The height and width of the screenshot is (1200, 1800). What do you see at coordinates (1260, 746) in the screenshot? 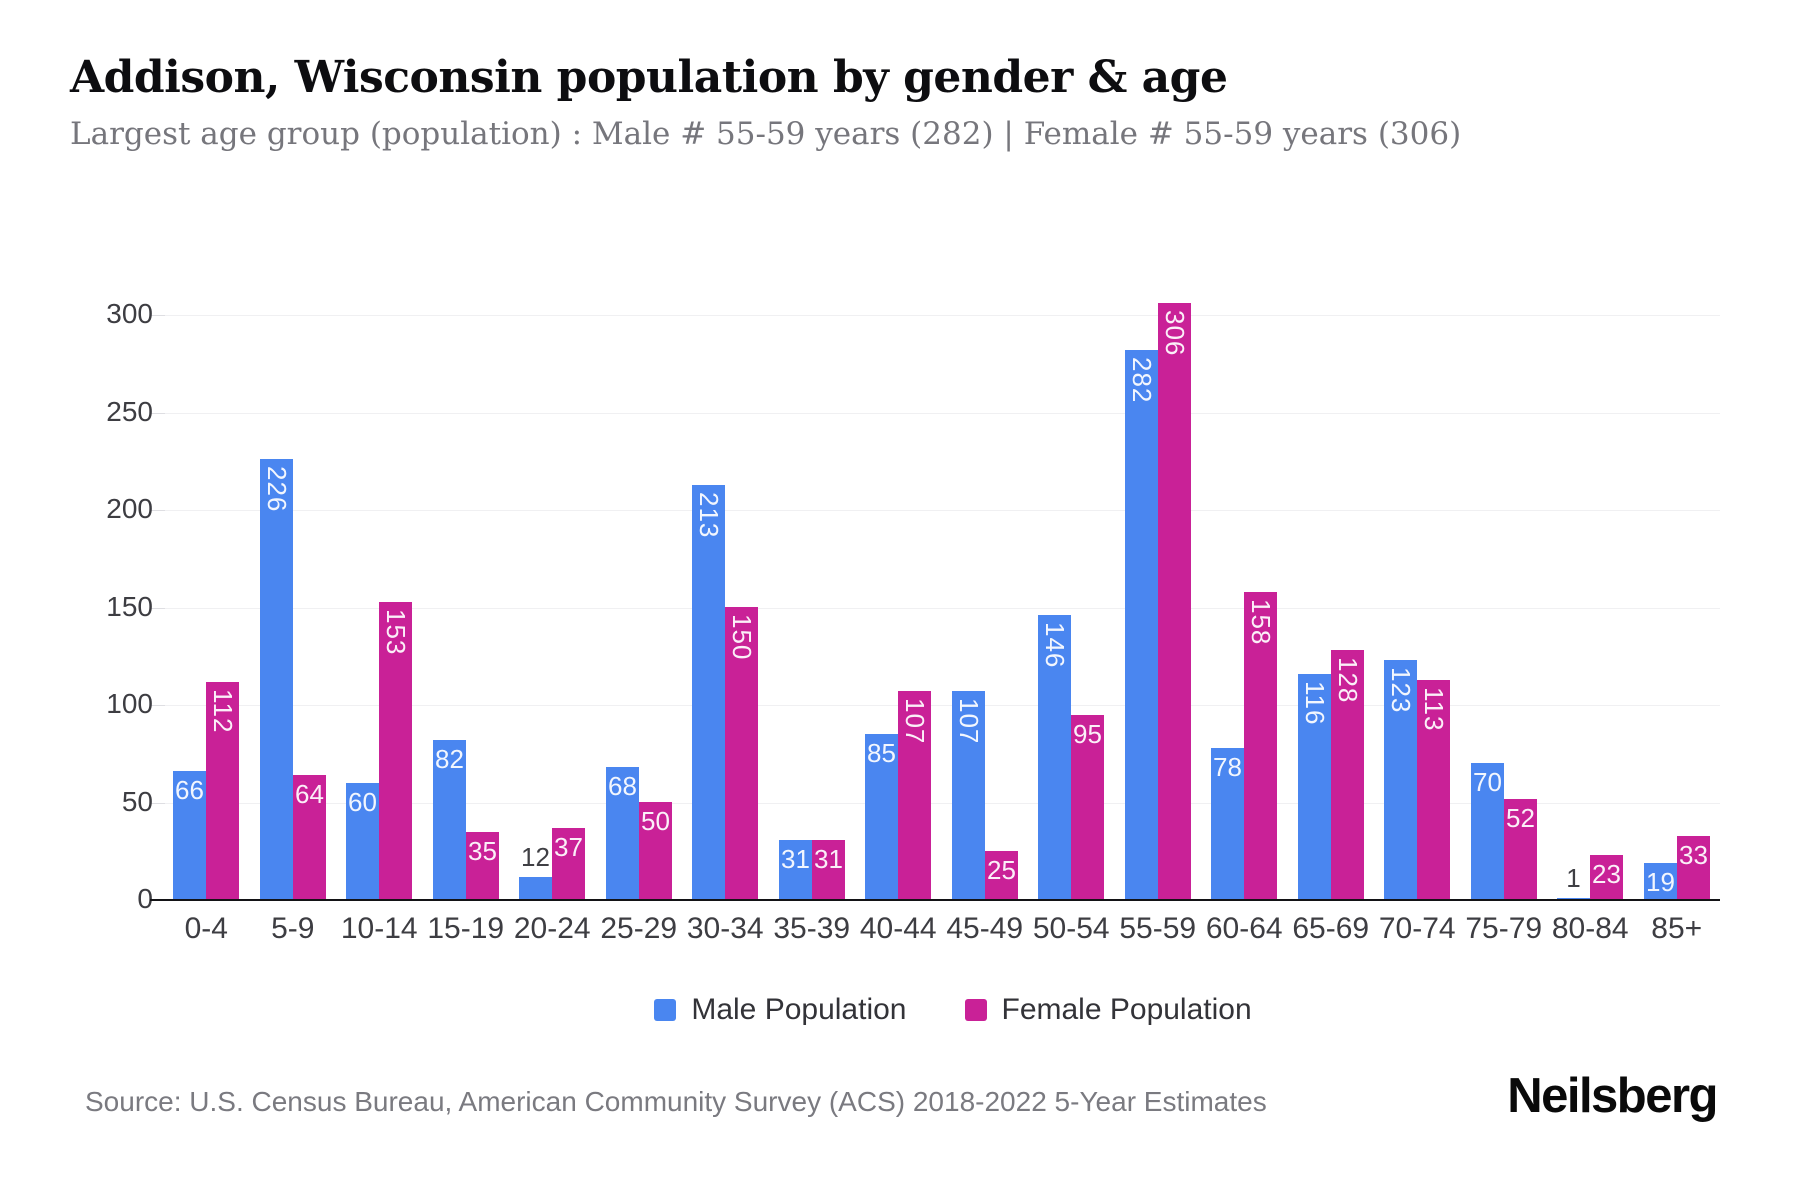
I see `bar-female-60-64: 158` at bounding box center [1260, 746].